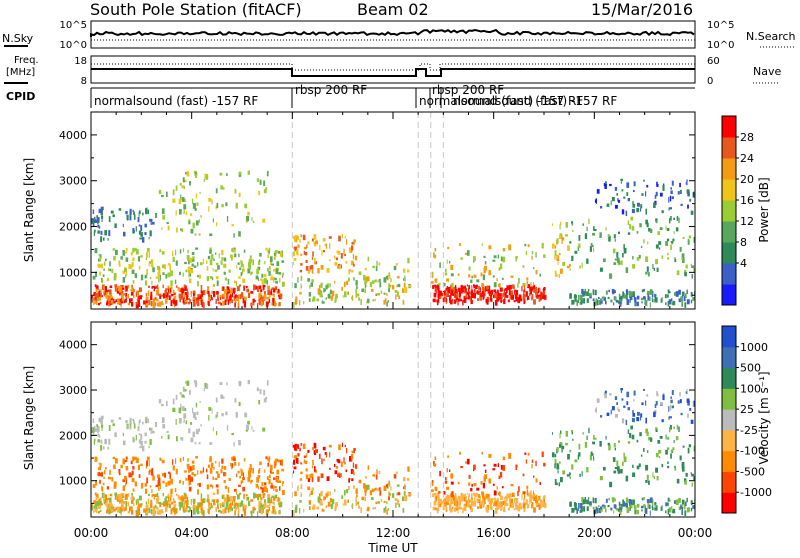 This screenshot has height=558, width=800. I want to click on power-colorbar-label: Power [dB], so click(764, 209).